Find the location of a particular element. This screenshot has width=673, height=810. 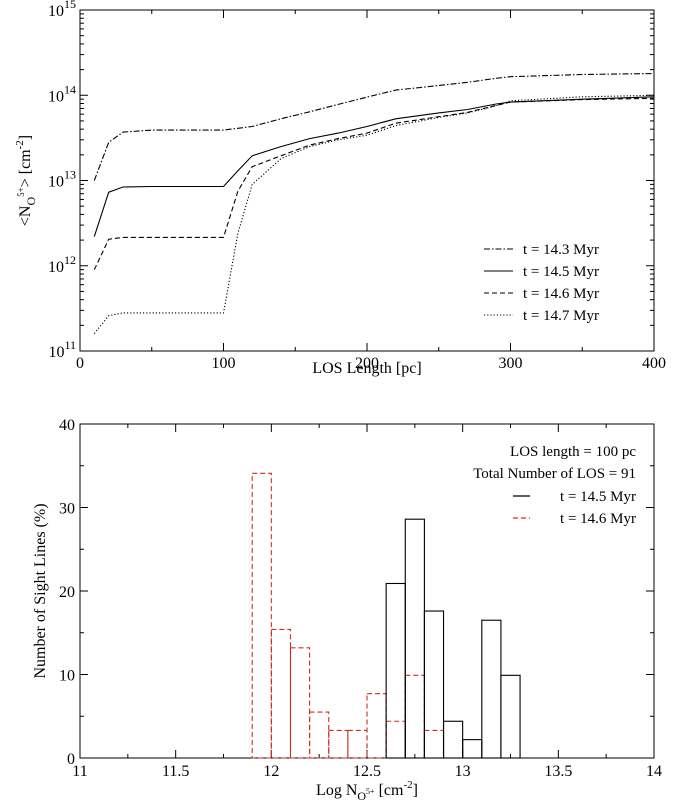

x-tick-label: 12.5 is located at coordinates (367, 771).